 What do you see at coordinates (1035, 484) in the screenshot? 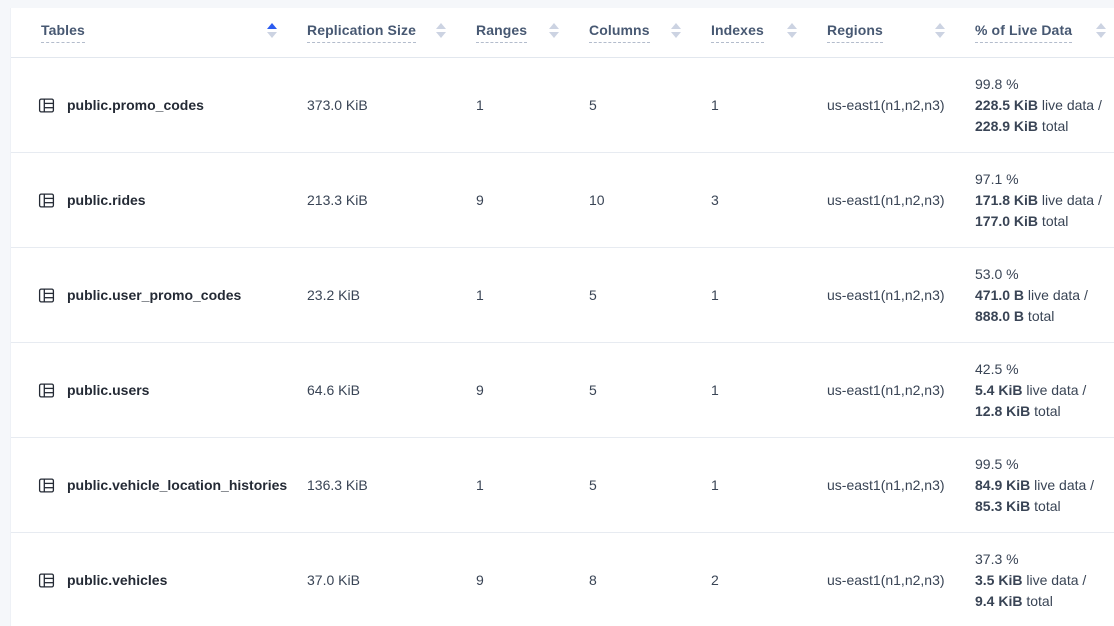
I see `live-data-amount: 84.9 KiB live data /` at bounding box center [1035, 484].